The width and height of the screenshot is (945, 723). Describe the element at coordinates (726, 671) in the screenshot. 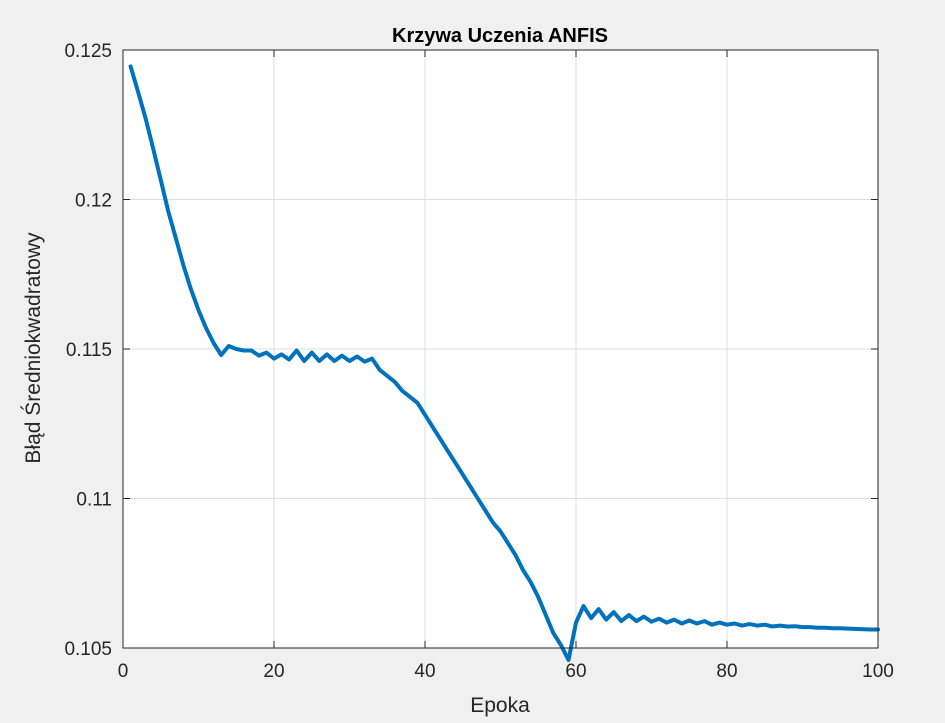

I see `x-tick-label: 80` at that location.